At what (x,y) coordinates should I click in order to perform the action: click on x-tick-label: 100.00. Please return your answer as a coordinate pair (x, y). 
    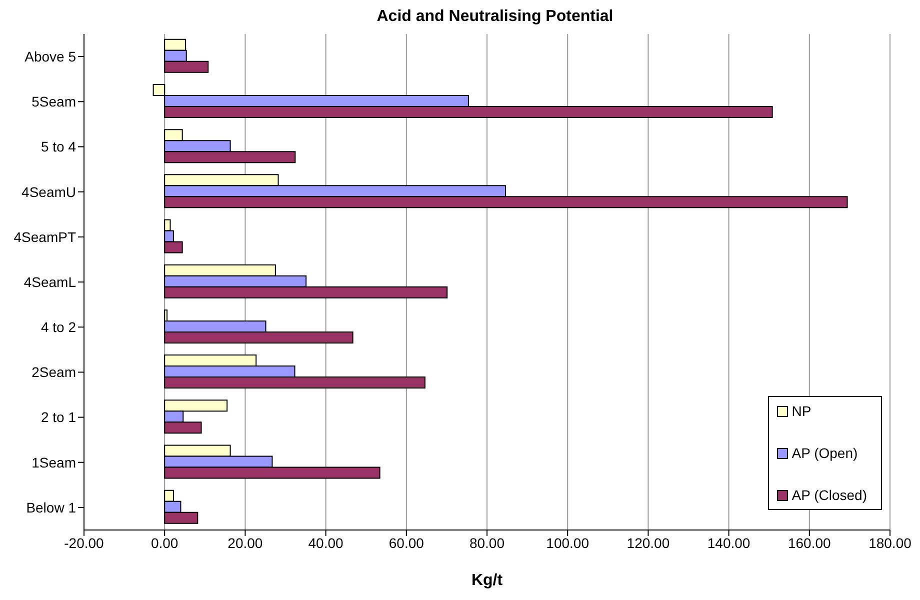
    Looking at the image, I should click on (568, 542).